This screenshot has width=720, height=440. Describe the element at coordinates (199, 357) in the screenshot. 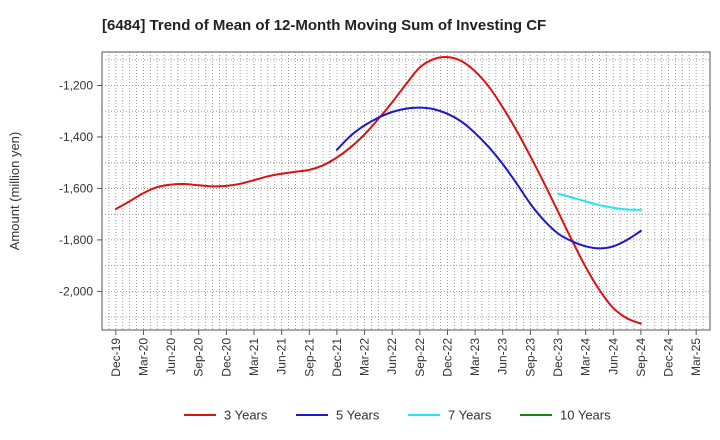

I see `x-tick-label: Sep-20` at that location.